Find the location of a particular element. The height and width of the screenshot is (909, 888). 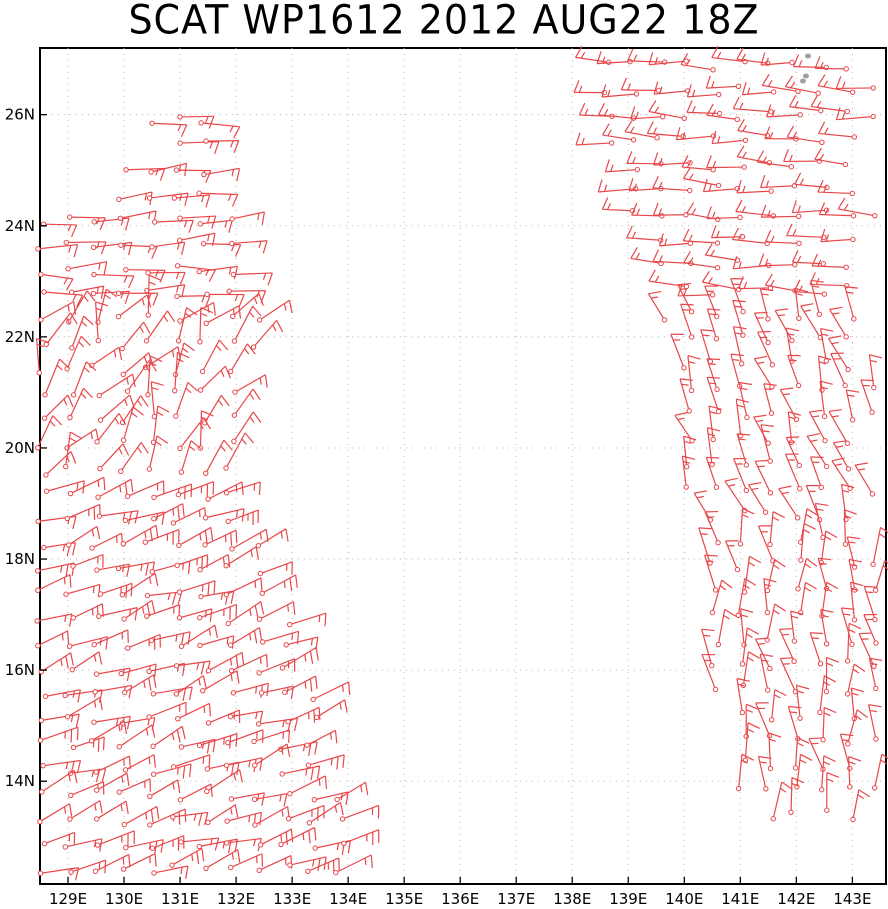

lon-tick-label: 141E is located at coordinates (740, 899).